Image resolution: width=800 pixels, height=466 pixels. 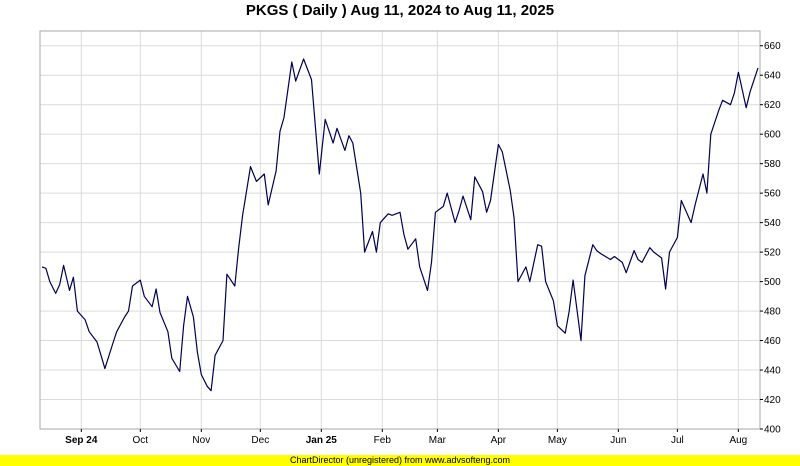 What do you see at coordinates (772, 76) in the screenshot?
I see `y-tick-label: 640` at bounding box center [772, 76].